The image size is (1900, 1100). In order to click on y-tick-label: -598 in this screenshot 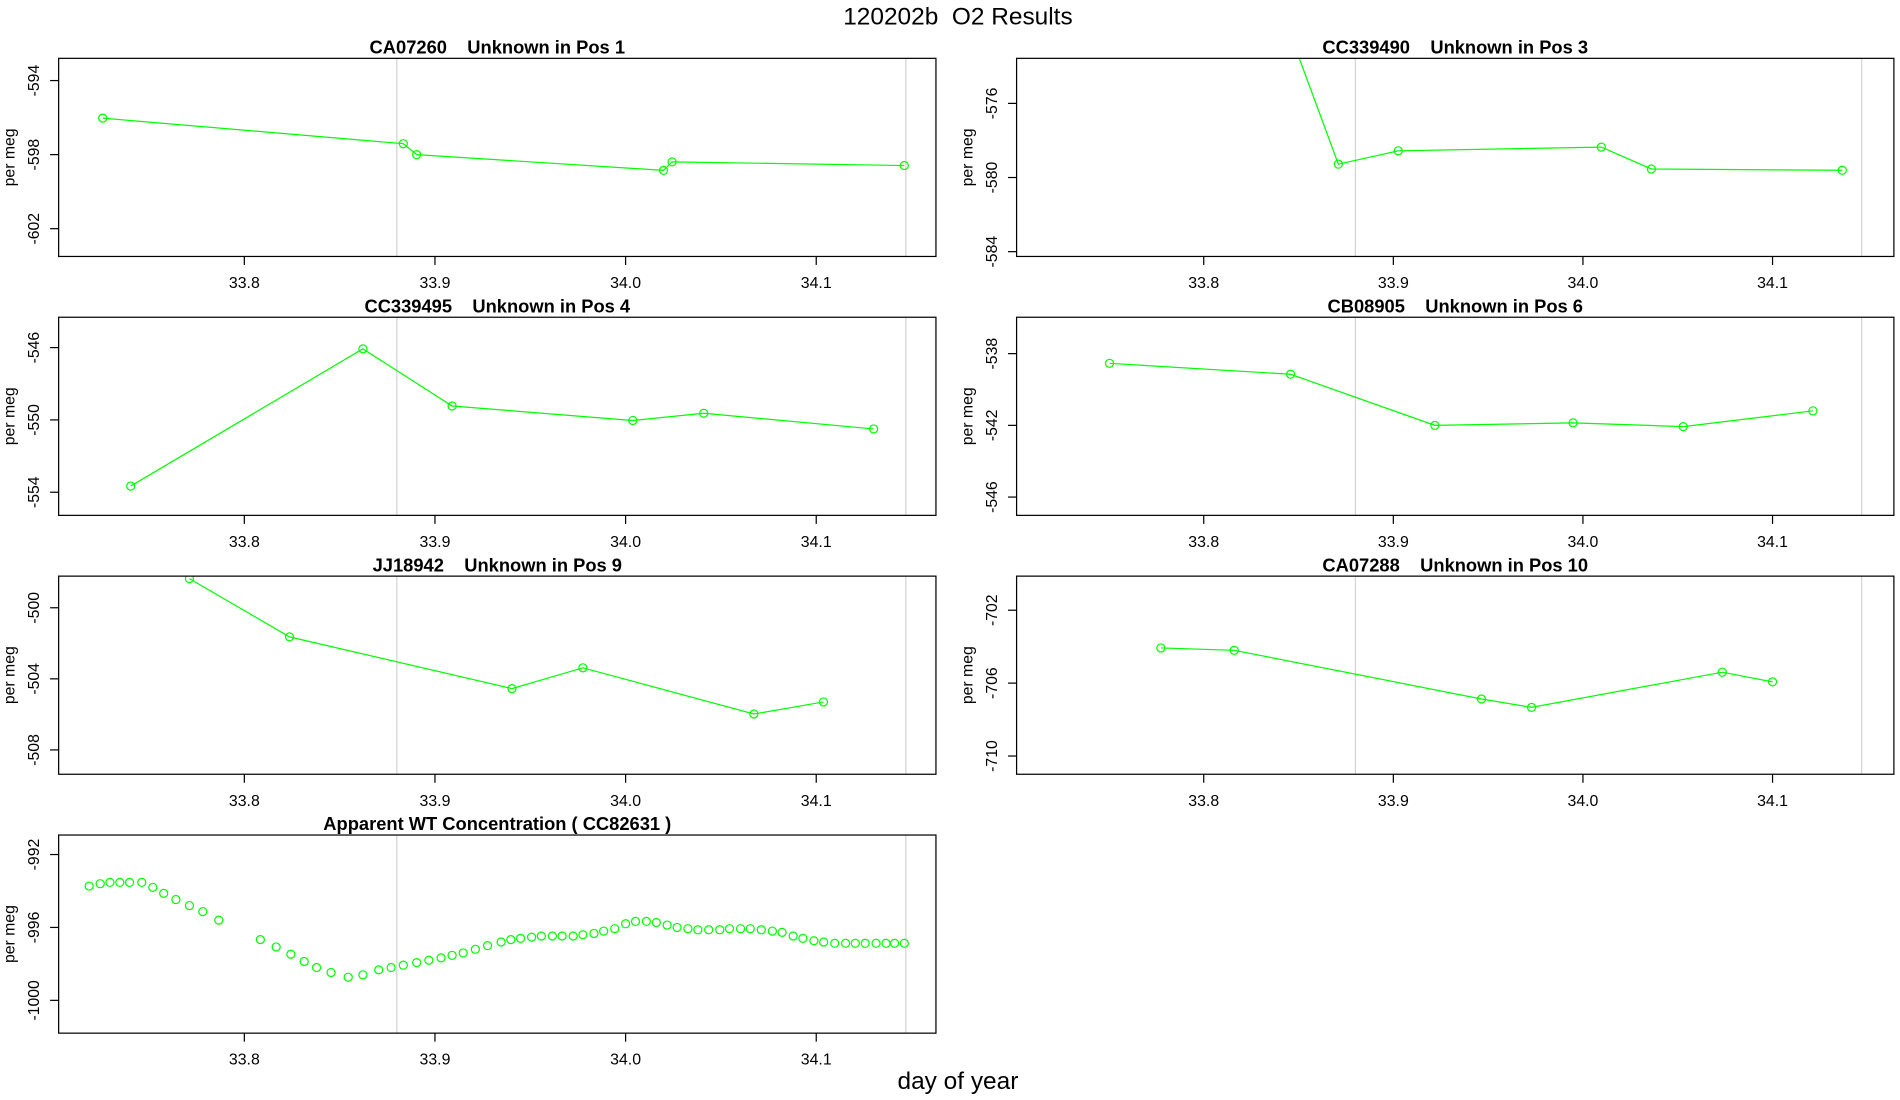, I will do `click(34, 155)`.